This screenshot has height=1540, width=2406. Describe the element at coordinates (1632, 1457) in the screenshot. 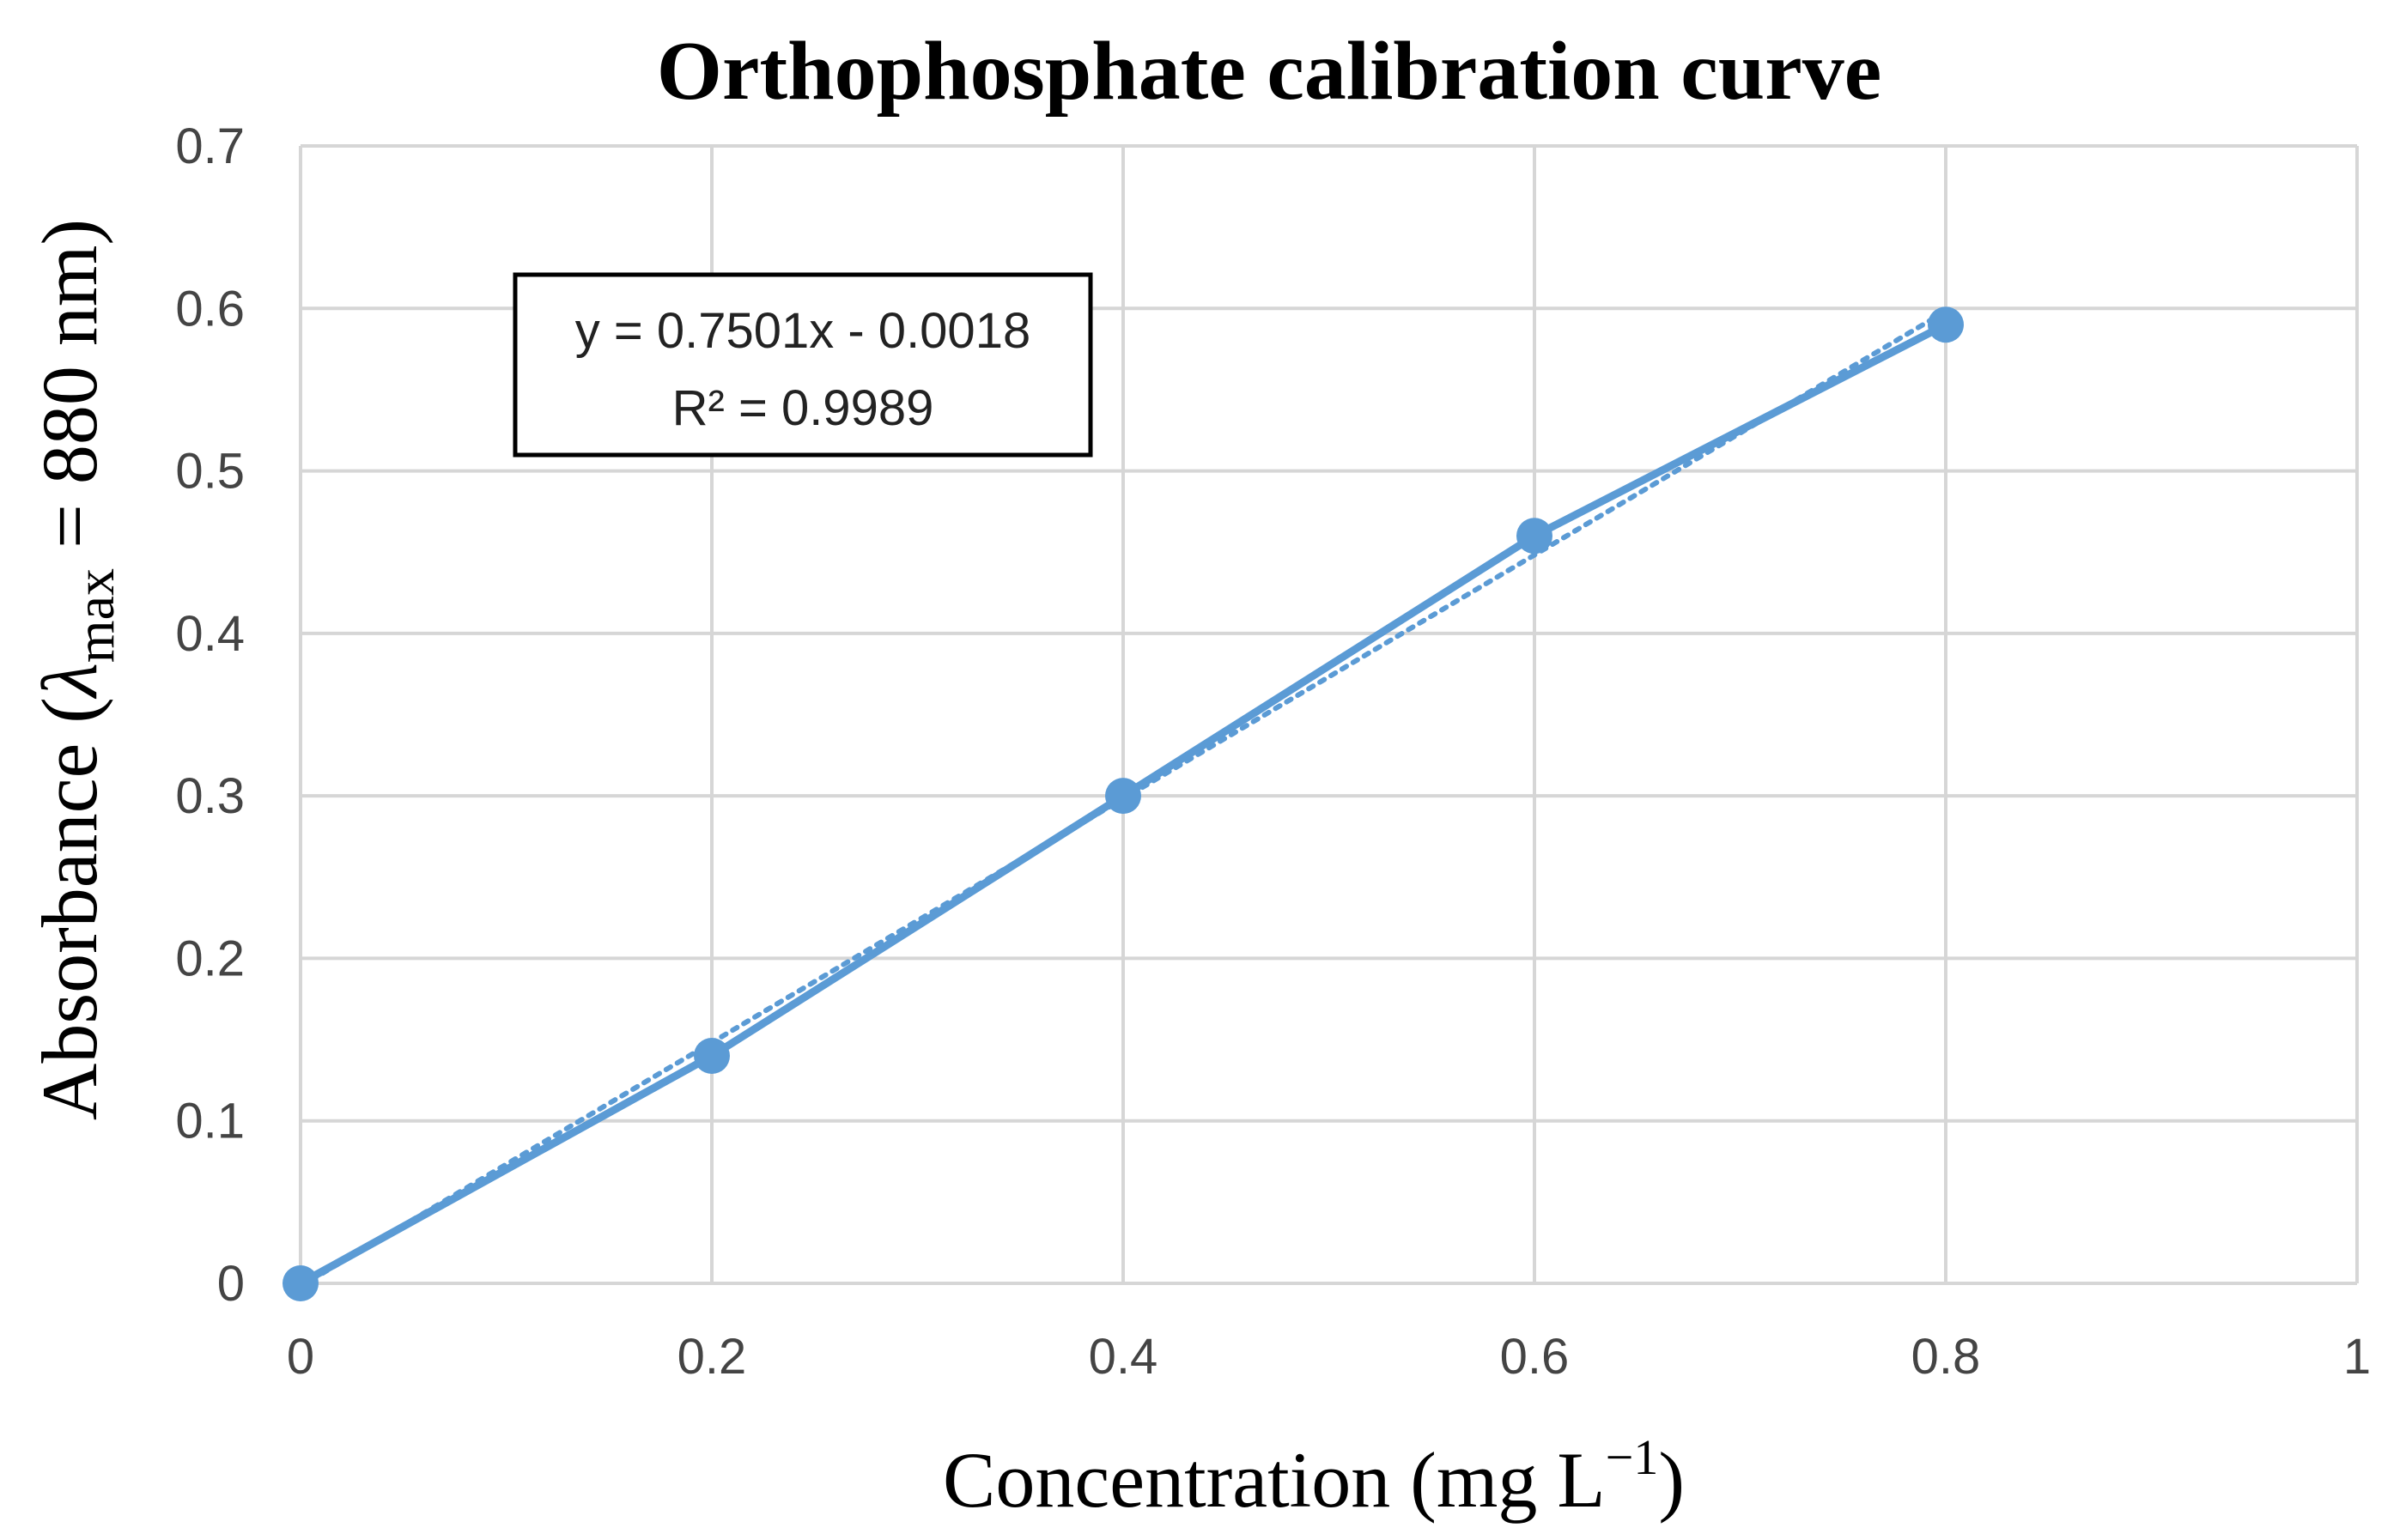

I see `x-axis-label-sup: −1` at that location.